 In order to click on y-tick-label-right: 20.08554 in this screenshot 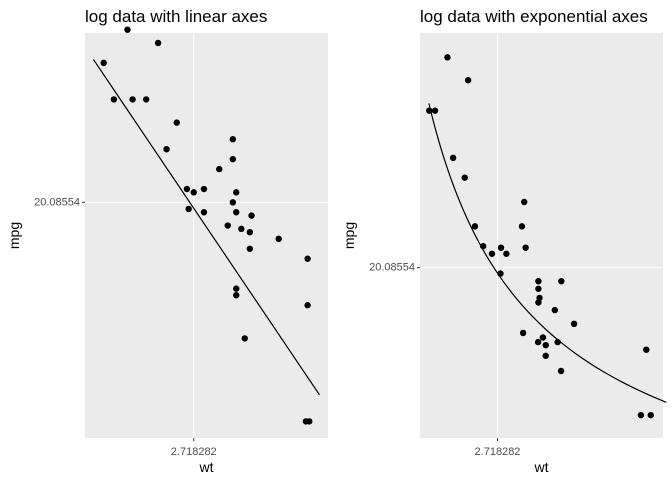, I will do `click(392, 268)`.